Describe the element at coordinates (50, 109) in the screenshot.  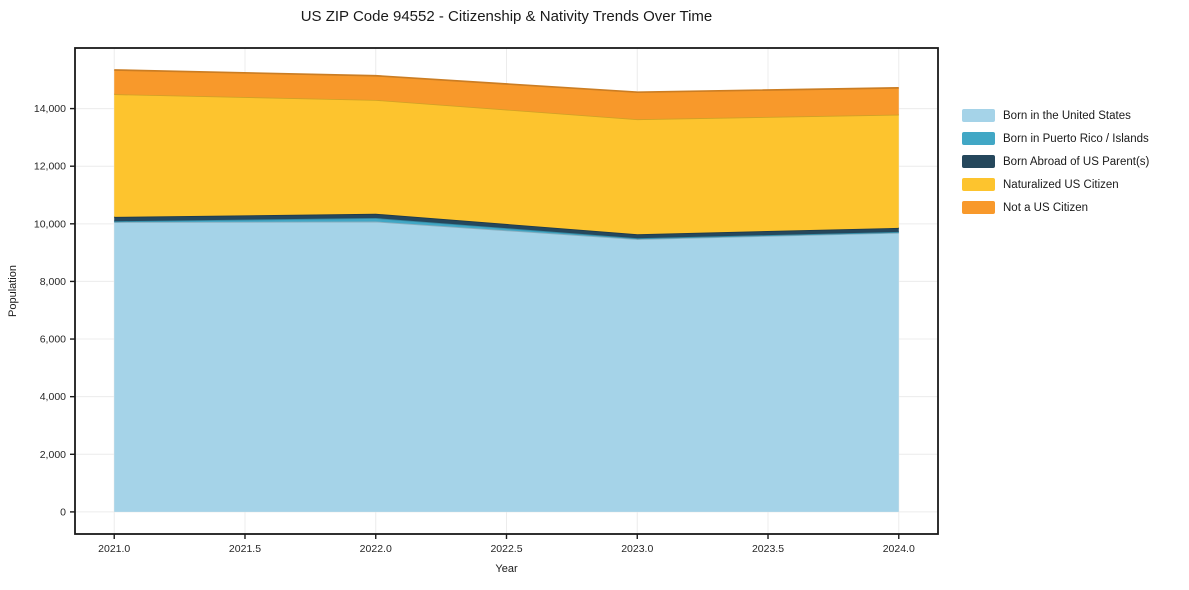
I see `y-tick-label: 14,000` at that location.